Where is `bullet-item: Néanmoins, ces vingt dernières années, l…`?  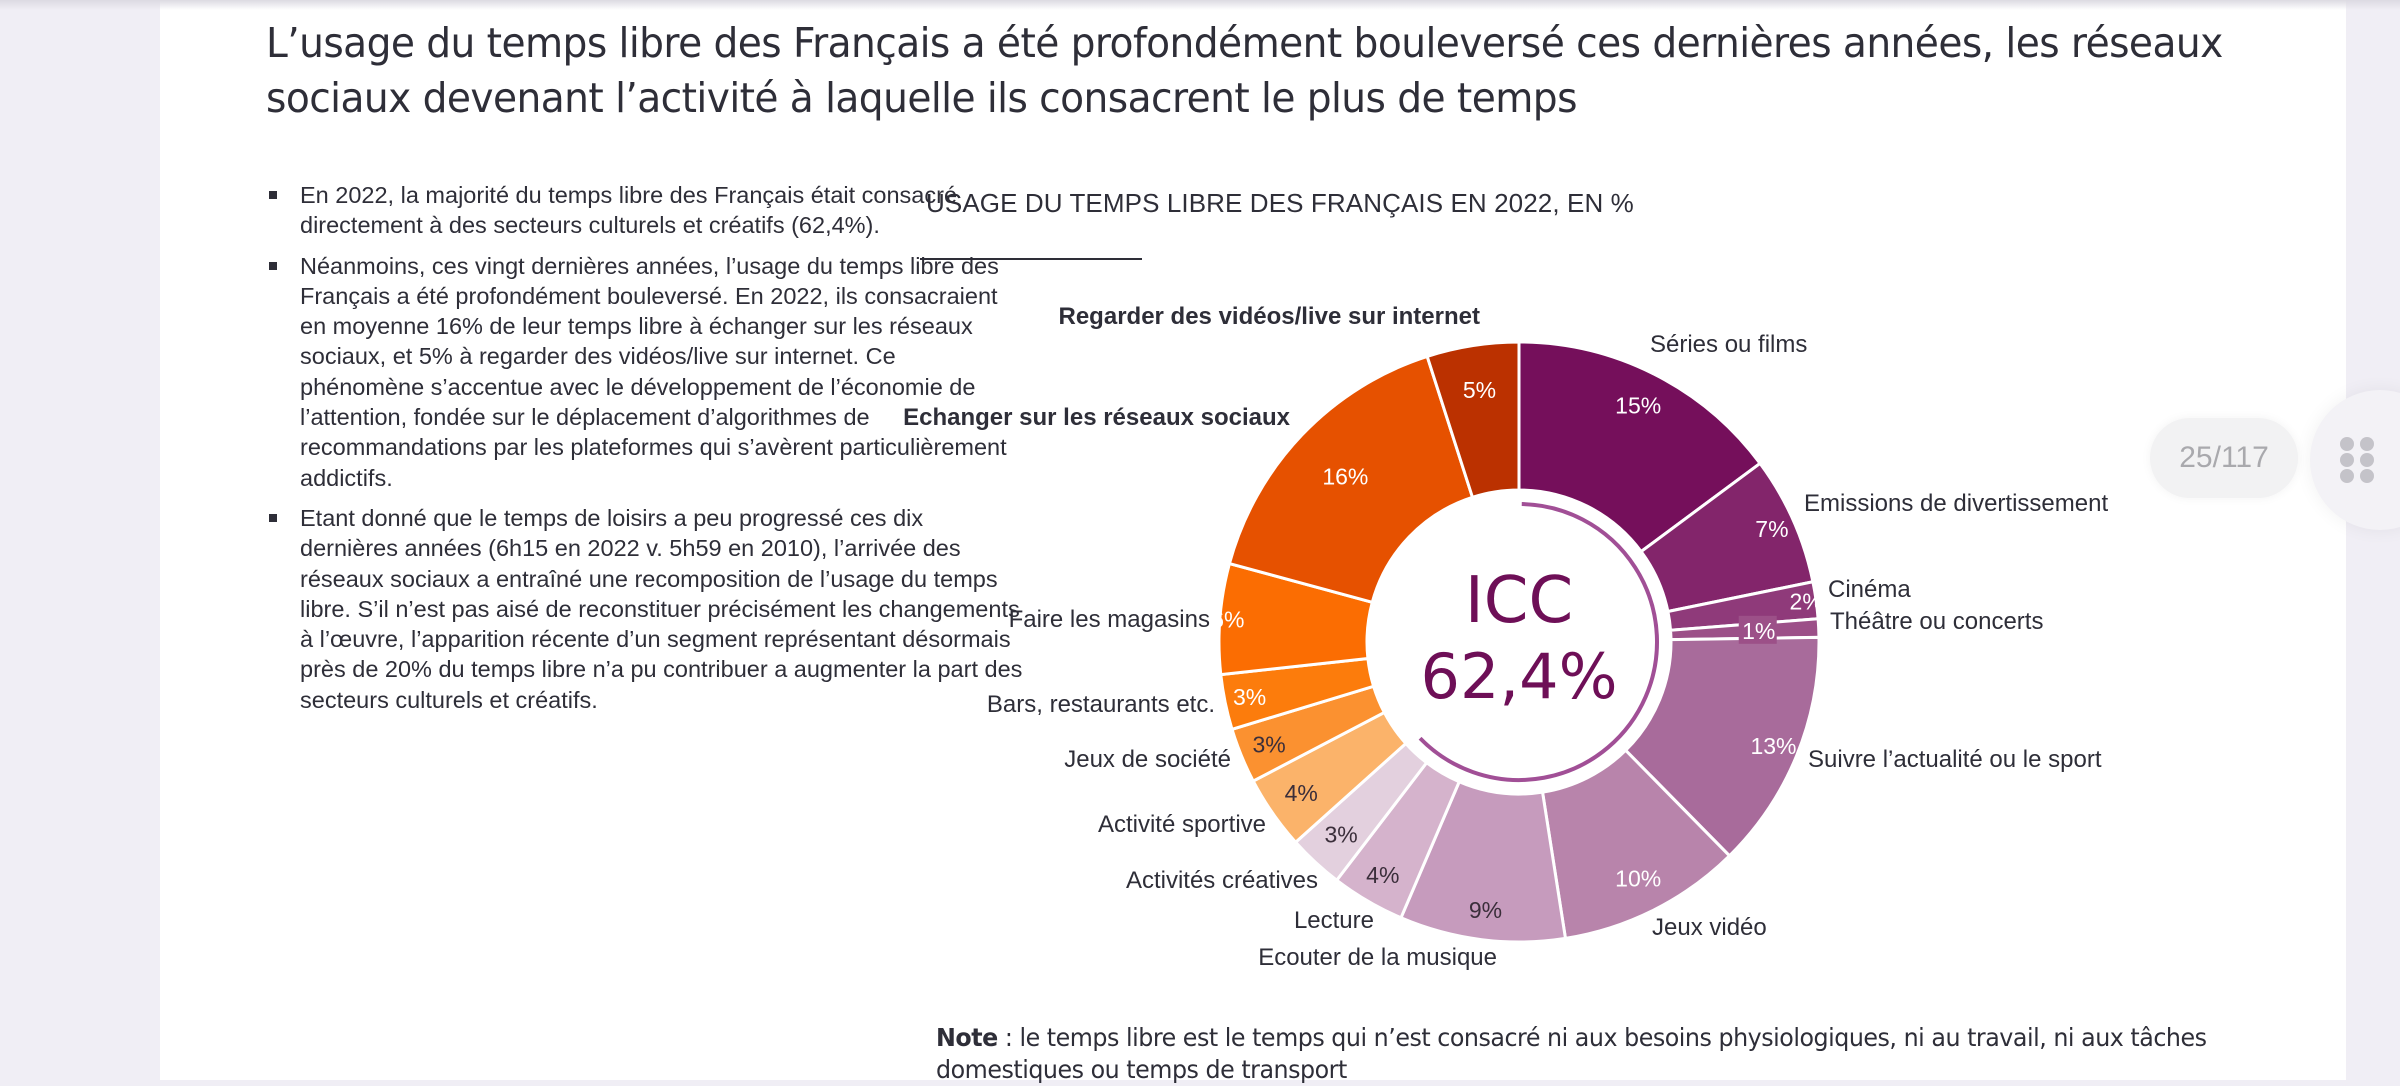 bullet-item: Néanmoins, ces vingt dernières années, l… is located at coordinates (646, 372).